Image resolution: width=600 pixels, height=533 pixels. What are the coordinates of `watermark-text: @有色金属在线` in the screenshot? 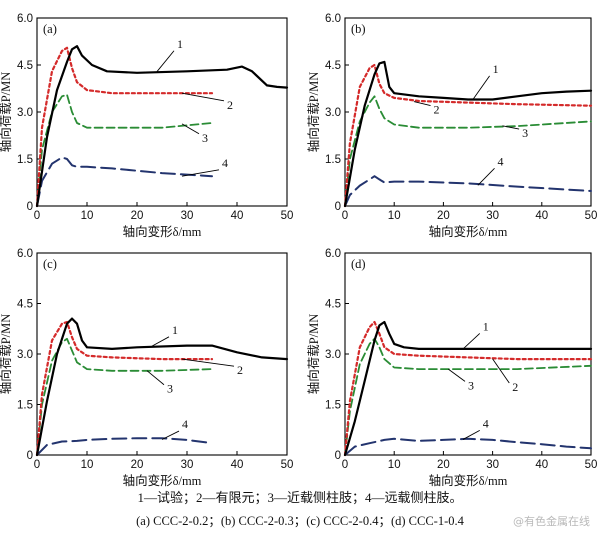 It's located at (551, 521).